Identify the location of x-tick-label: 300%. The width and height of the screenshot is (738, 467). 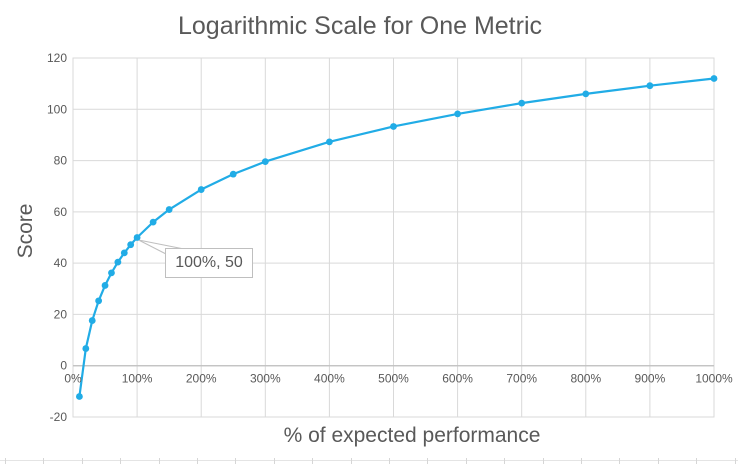
(265, 379).